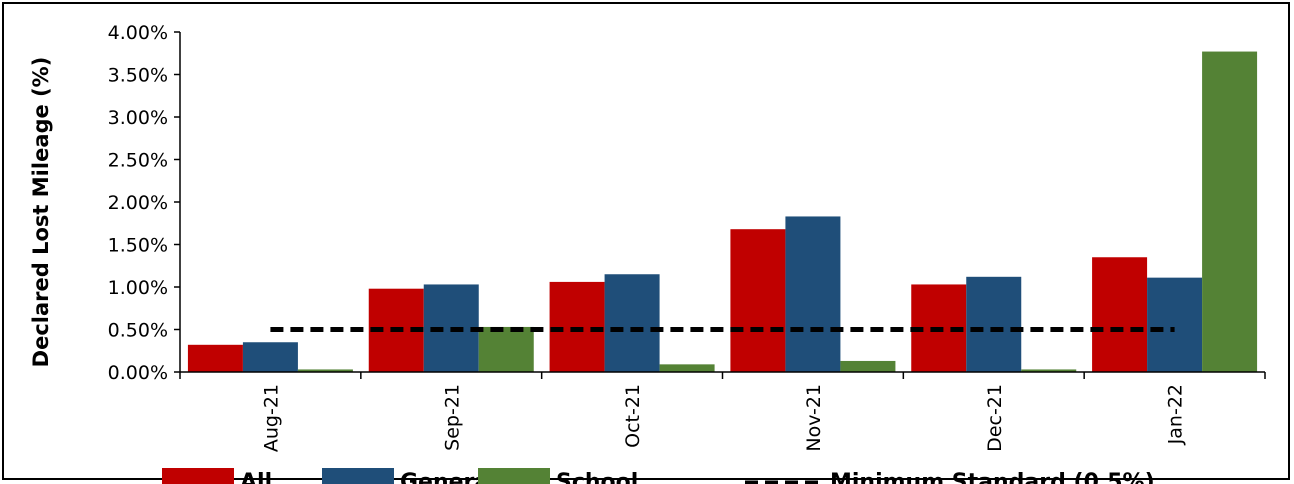 The height and width of the screenshot is (484, 1294). What do you see at coordinates (658, 476) in the screenshot?
I see `legend: All General School Minimum Standard (0.5%)` at bounding box center [658, 476].